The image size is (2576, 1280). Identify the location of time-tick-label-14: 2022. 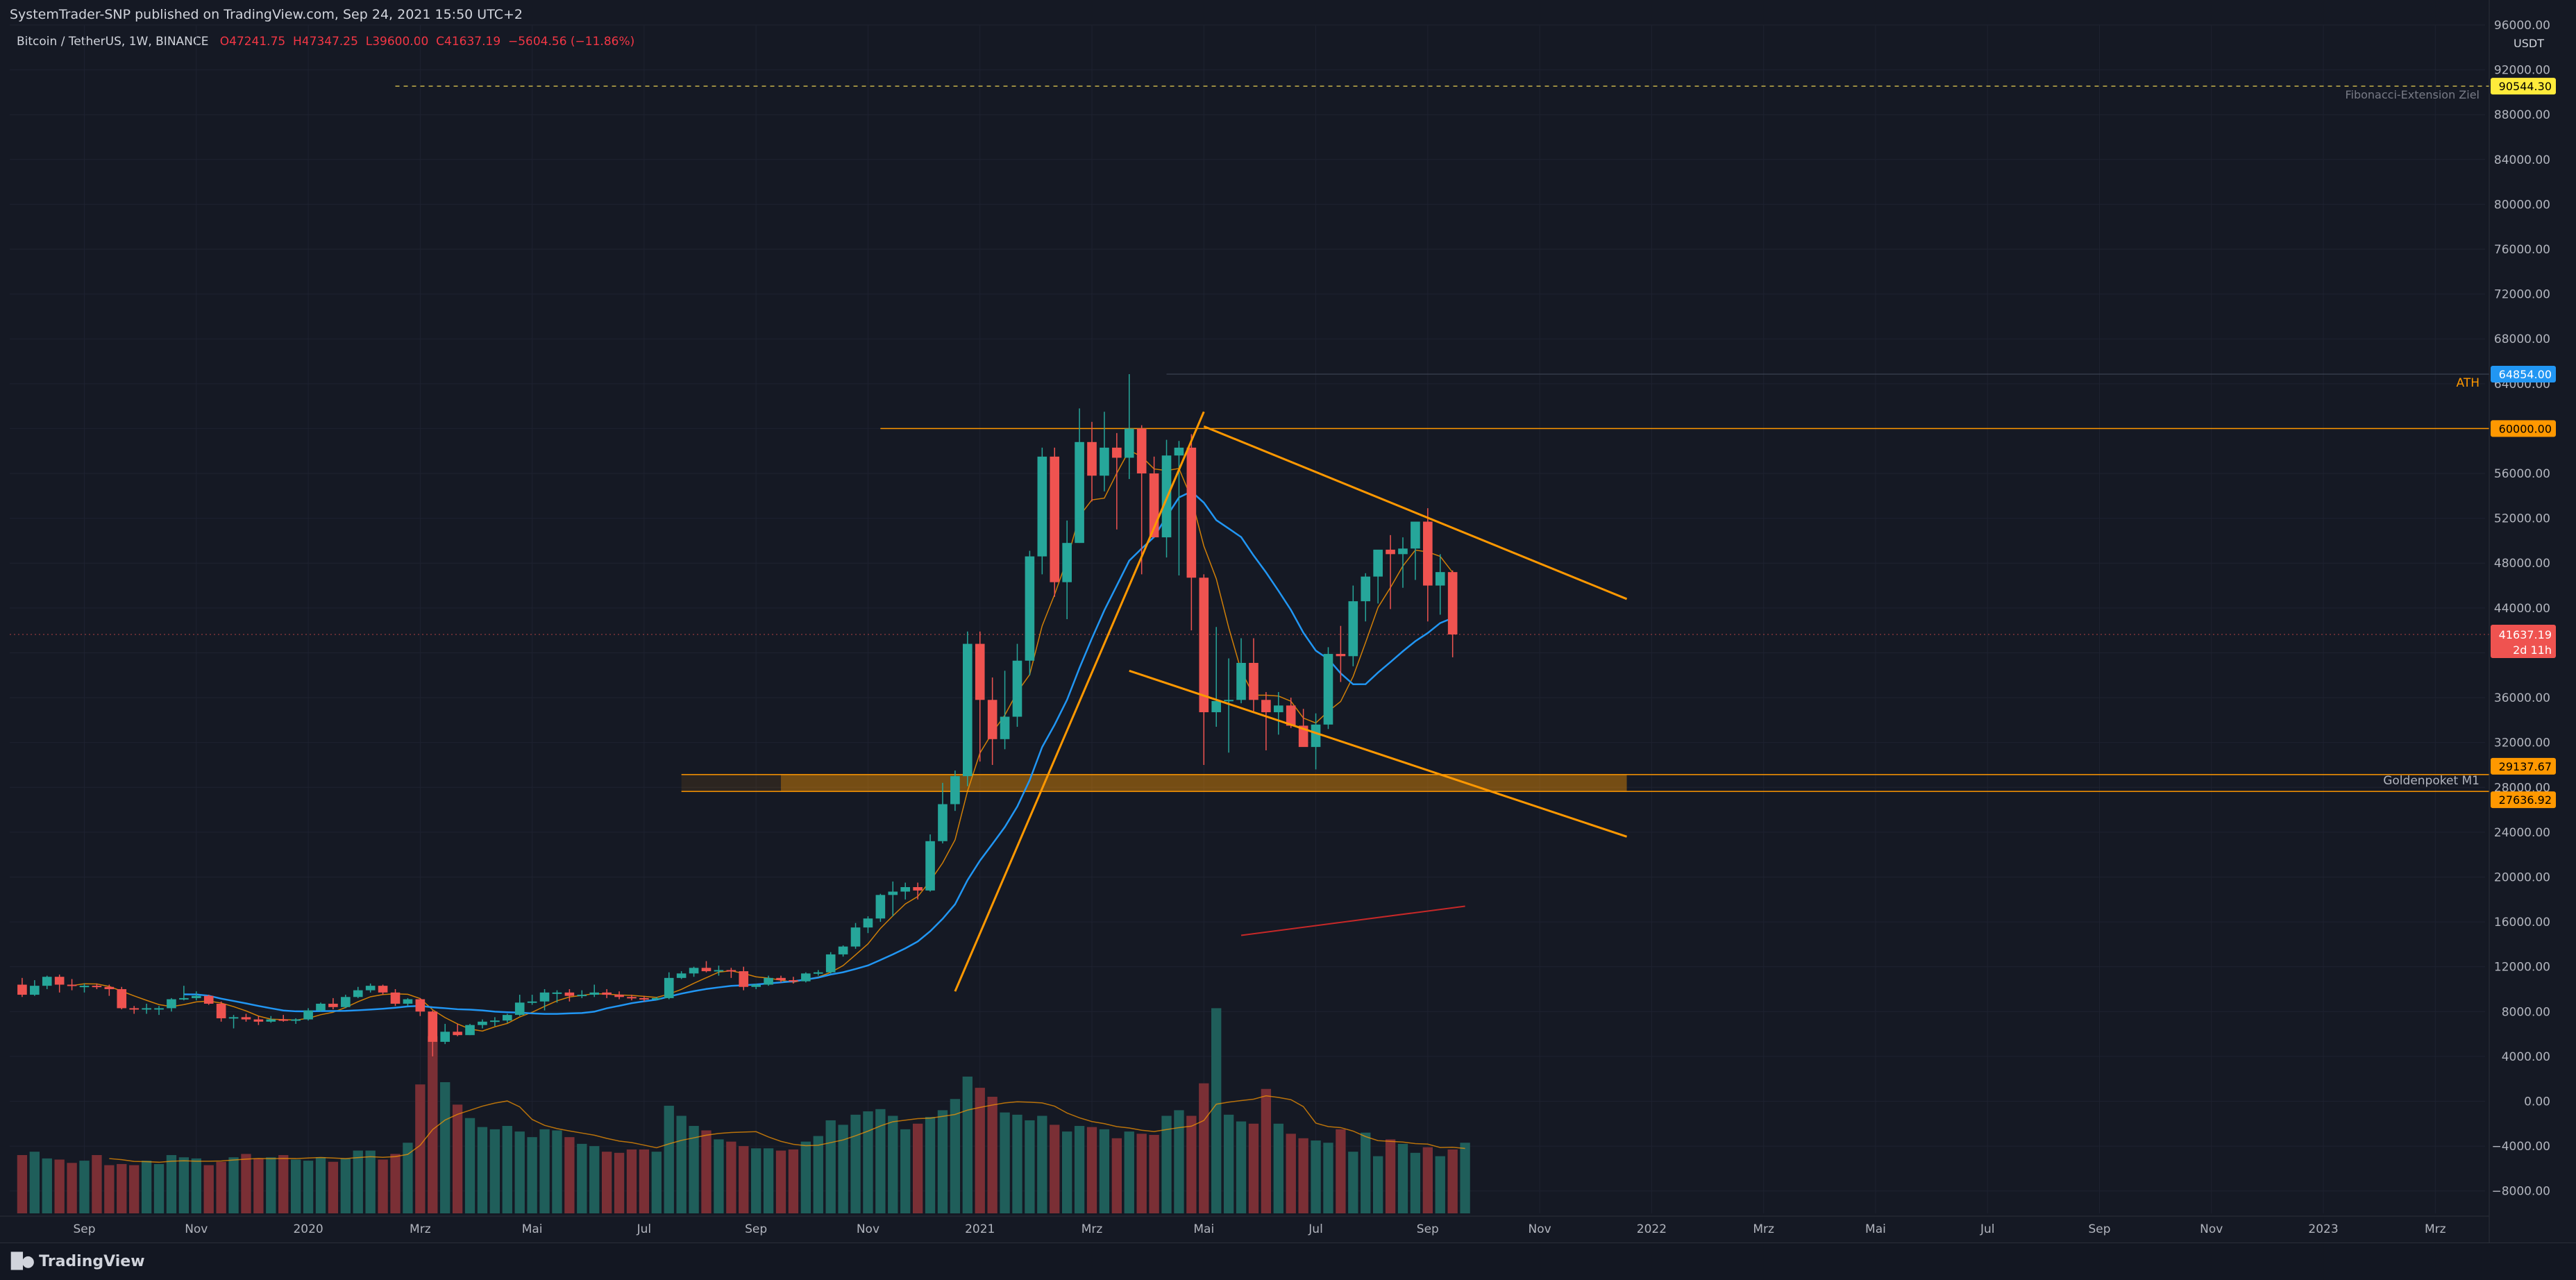
(1652, 1229).